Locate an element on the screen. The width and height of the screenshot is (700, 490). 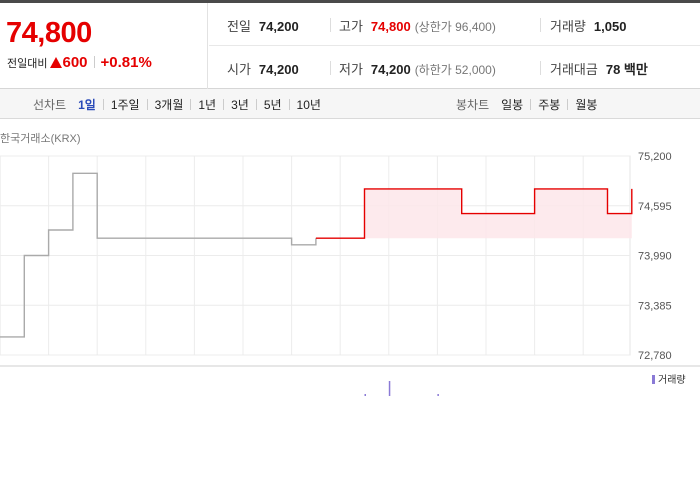
stat-high: 고가 74,800 (상한가 96,400) is located at coordinates (417, 25).